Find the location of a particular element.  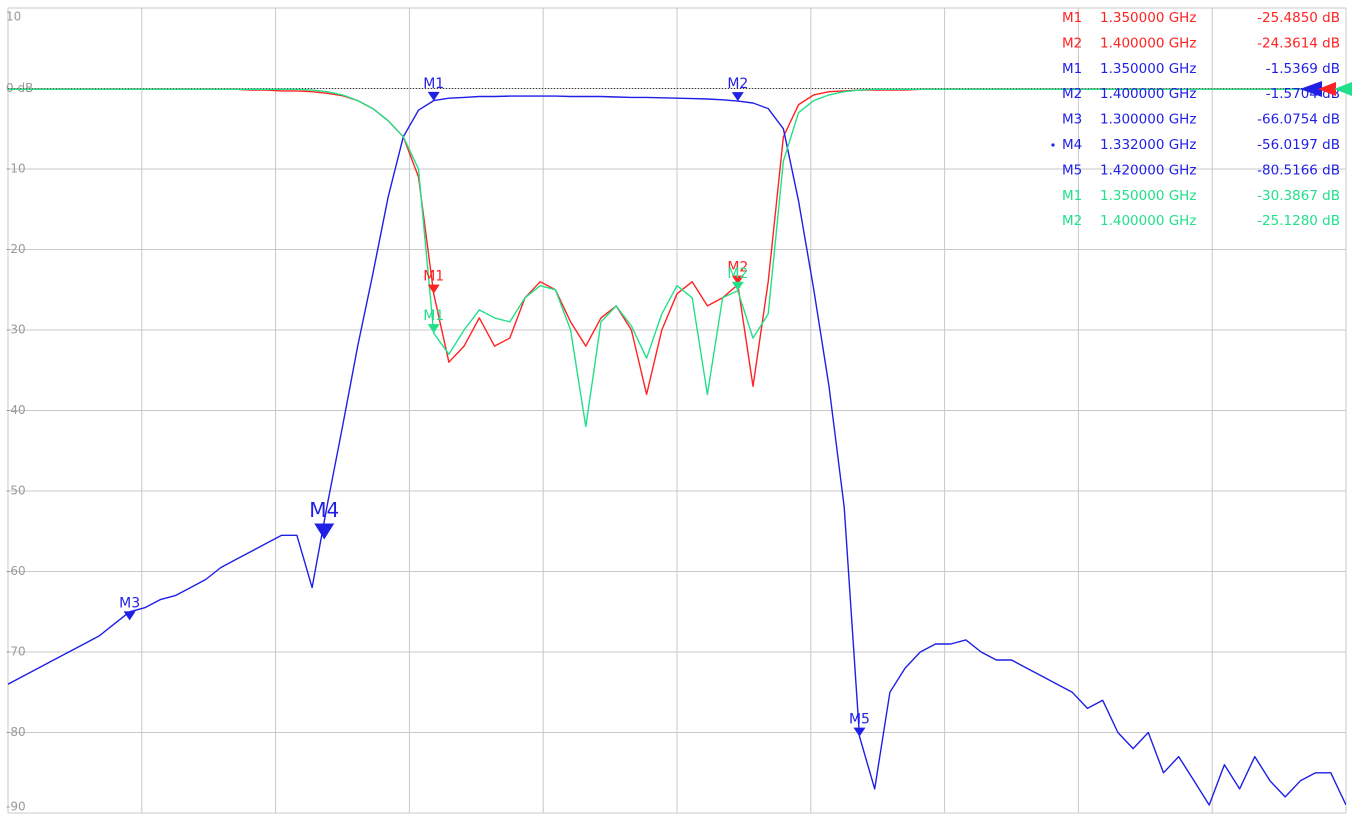

readout-value: -25.4850 dB is located at coordinates (1298, 18).